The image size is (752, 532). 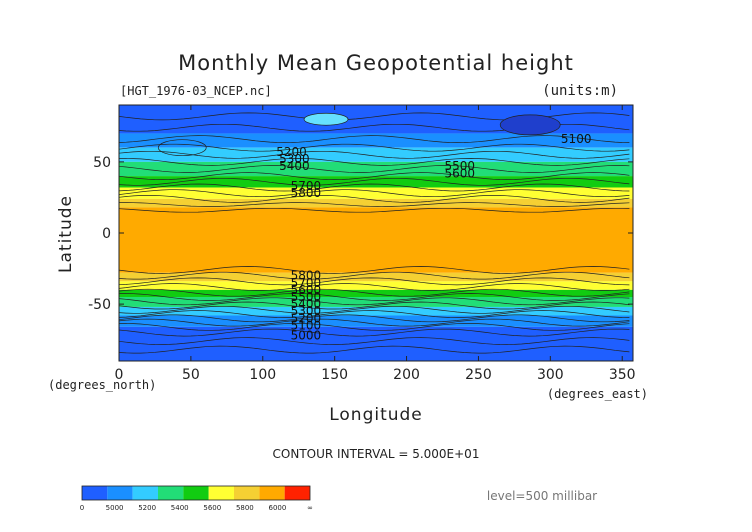 I want to click on colorbar, so click(x=196, y=493).